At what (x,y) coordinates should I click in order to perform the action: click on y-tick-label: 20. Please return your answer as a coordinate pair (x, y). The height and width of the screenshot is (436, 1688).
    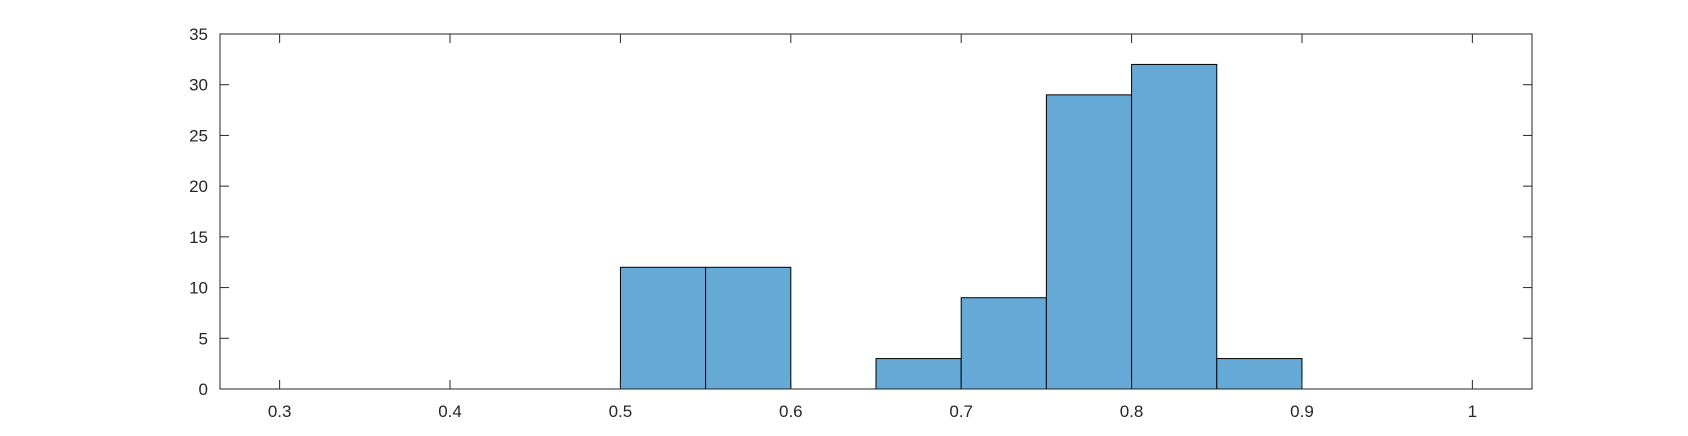
    Looking at the image, I should click on (198, 186).